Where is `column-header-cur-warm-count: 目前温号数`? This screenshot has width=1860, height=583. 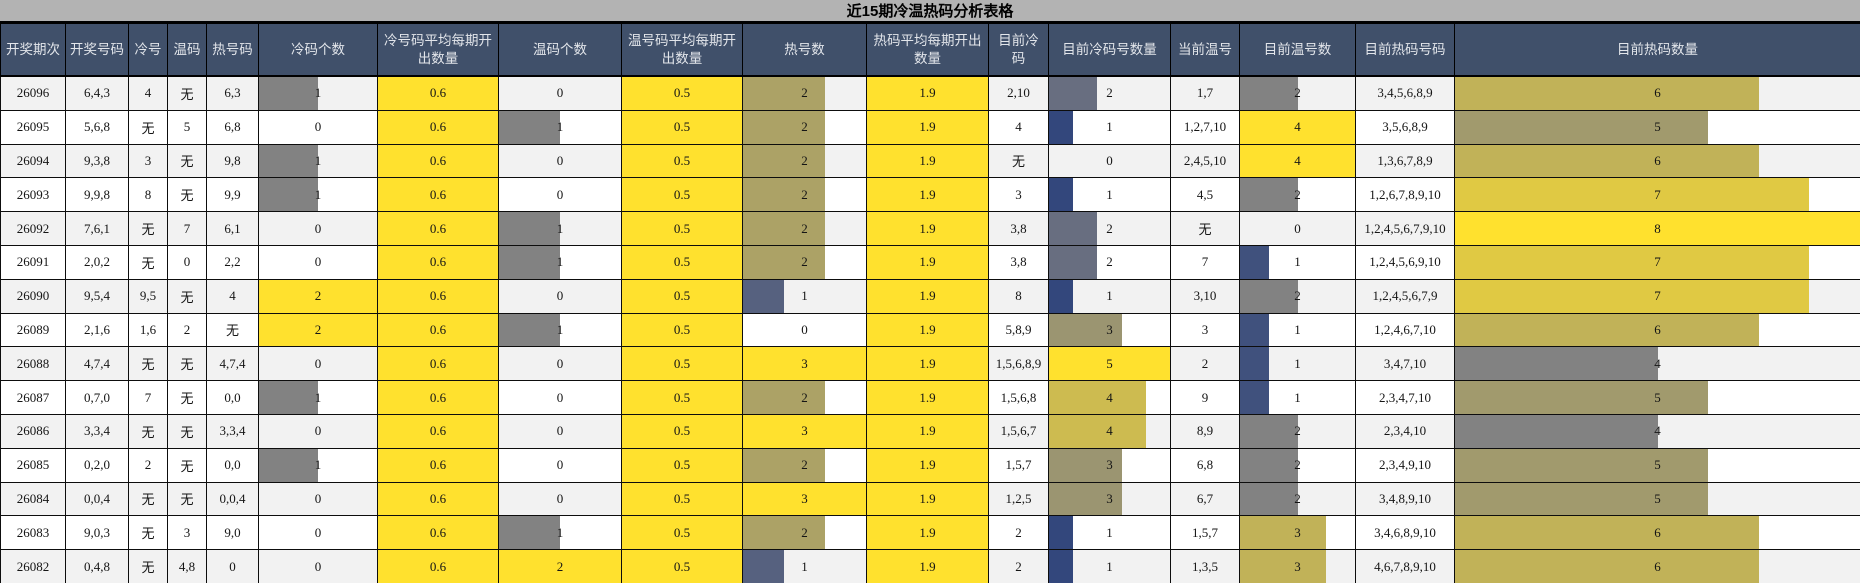
column-header-cur-warm-count: 目前温号数 is located at coordinates (1297, 50).